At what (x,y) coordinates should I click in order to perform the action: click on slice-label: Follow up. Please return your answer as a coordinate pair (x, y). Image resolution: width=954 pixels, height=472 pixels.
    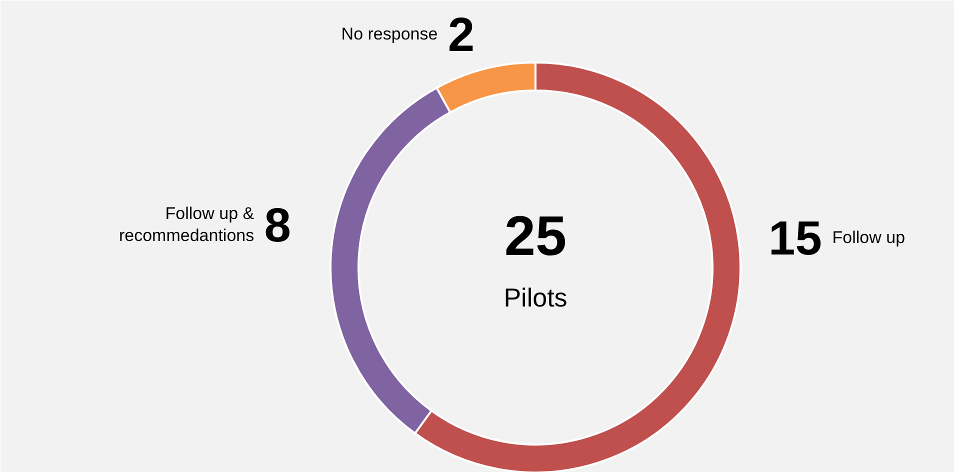
    Looking at the image, I should click on (869, 237).